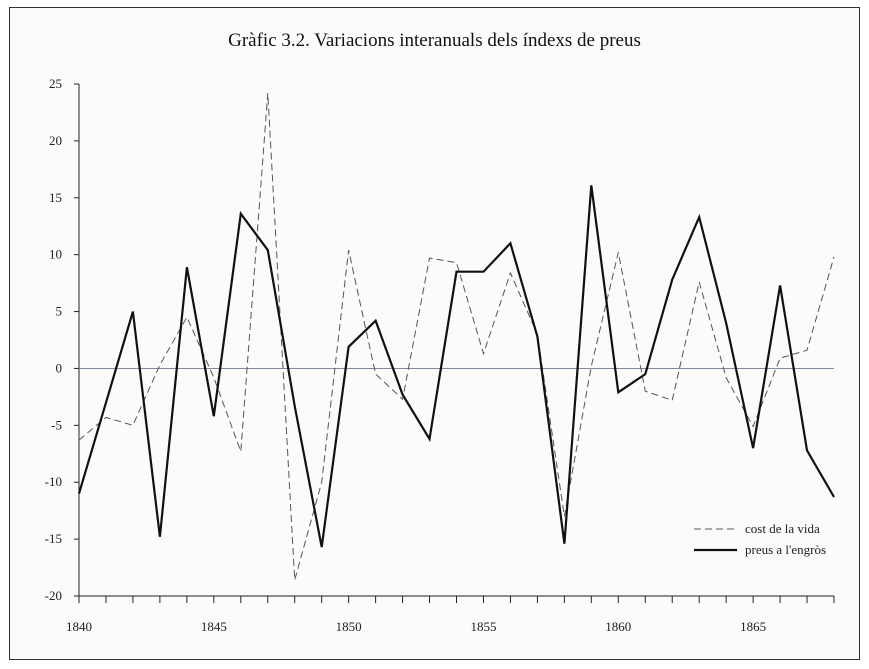 The image size is (869, 669). What do you see at coordinates (760, 539) in the screenshot?
I see `legend: cost de la vida preus a l'engròs` at bounding box center [760, 539].